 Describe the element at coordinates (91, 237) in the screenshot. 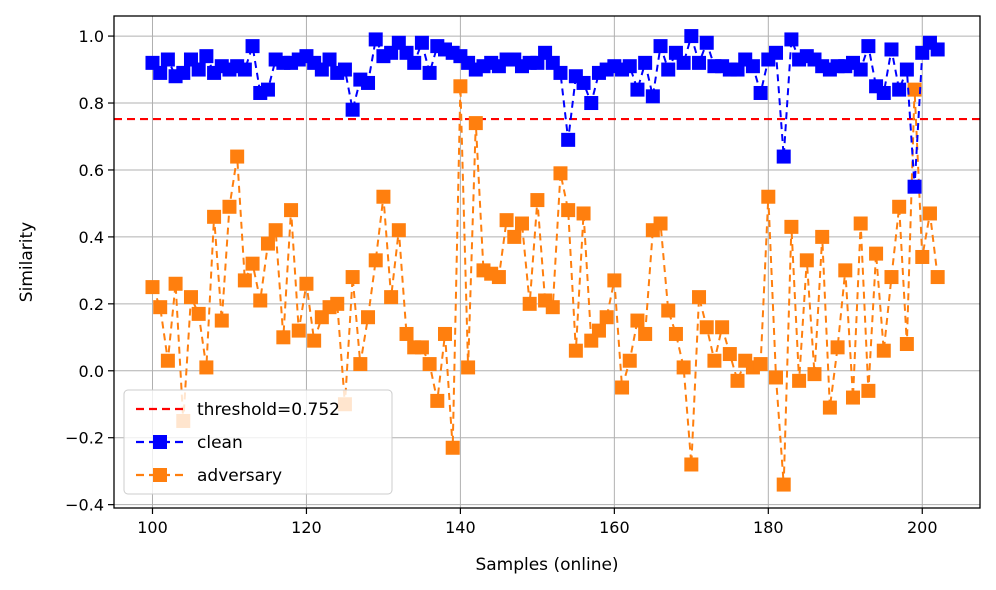

I see `y-tick-label: 0.4` at that location.